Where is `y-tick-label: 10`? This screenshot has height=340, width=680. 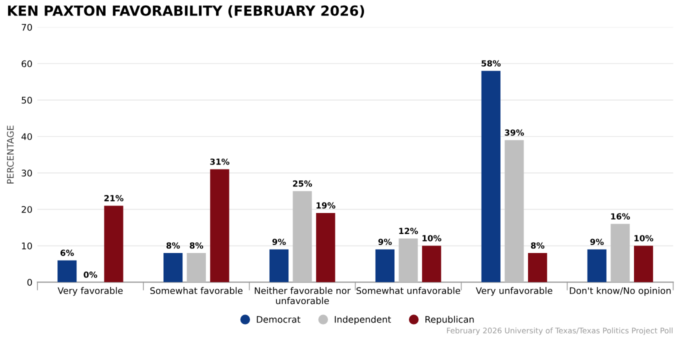 y-tick-label: 10 is located at coordinates (27, 246).